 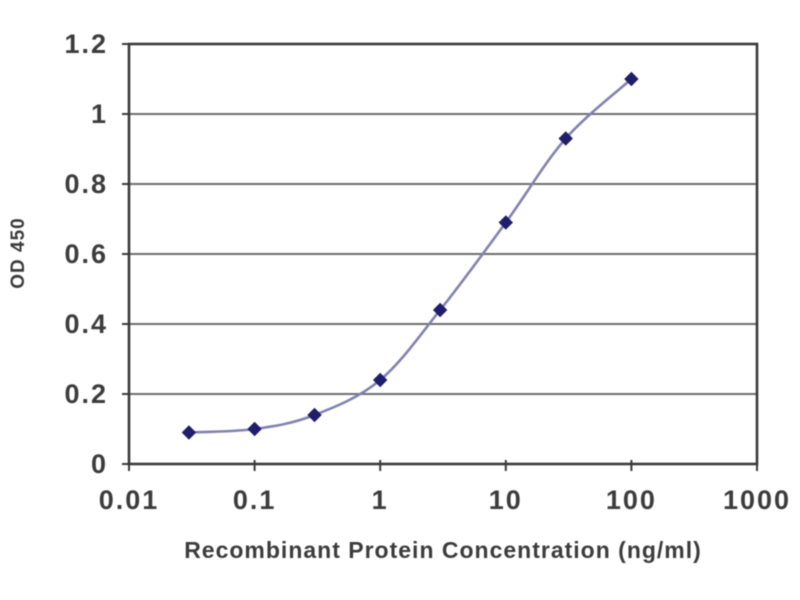 I want to click on y-tick-label-1: 1, so click(x=99, y=114).